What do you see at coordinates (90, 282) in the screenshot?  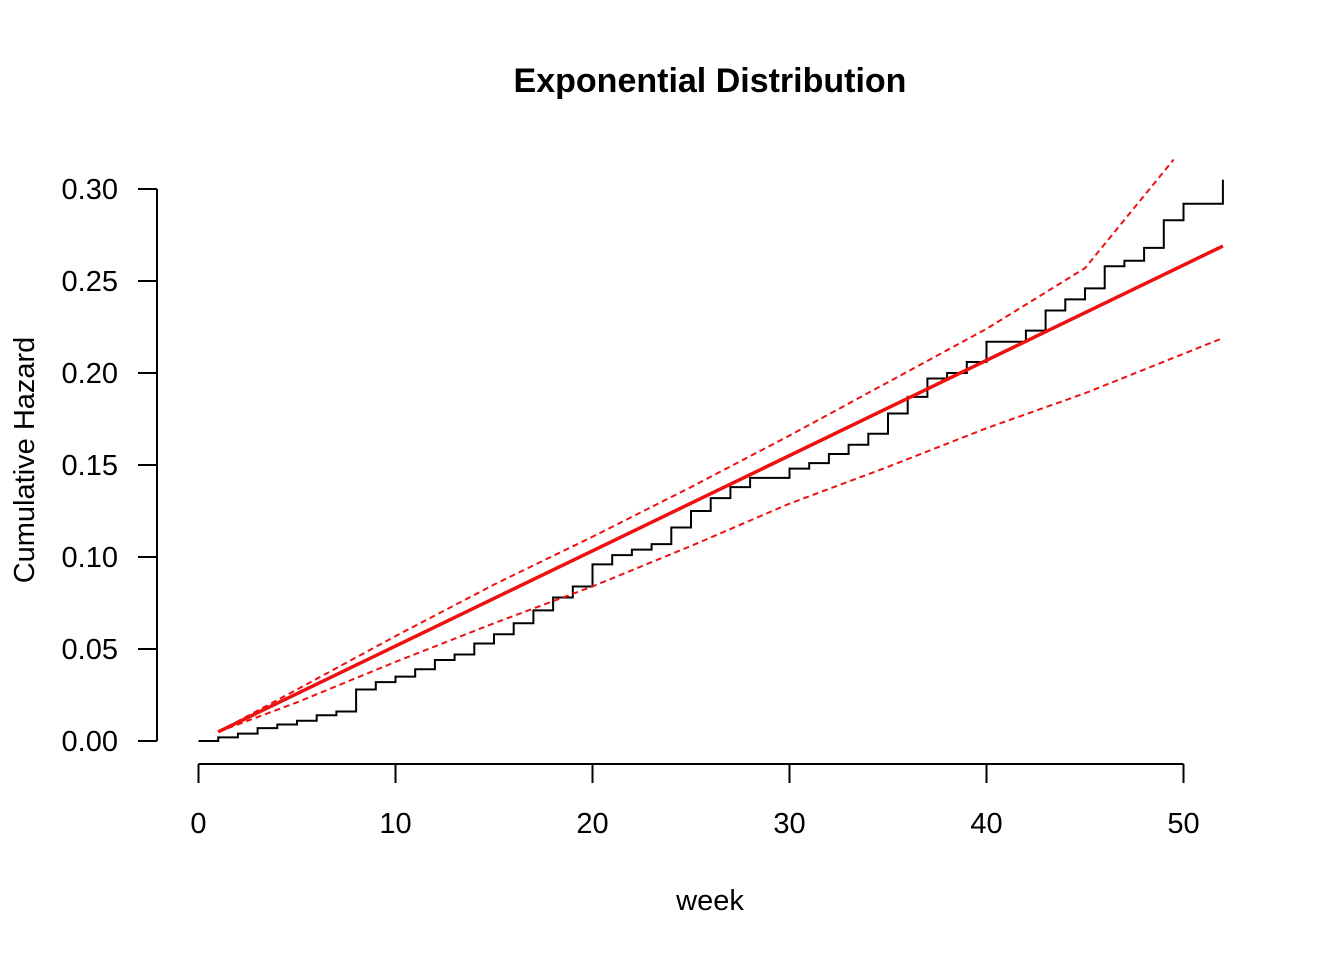 I see `y-tick-label: 0.25` at bounding box center [90, 282].